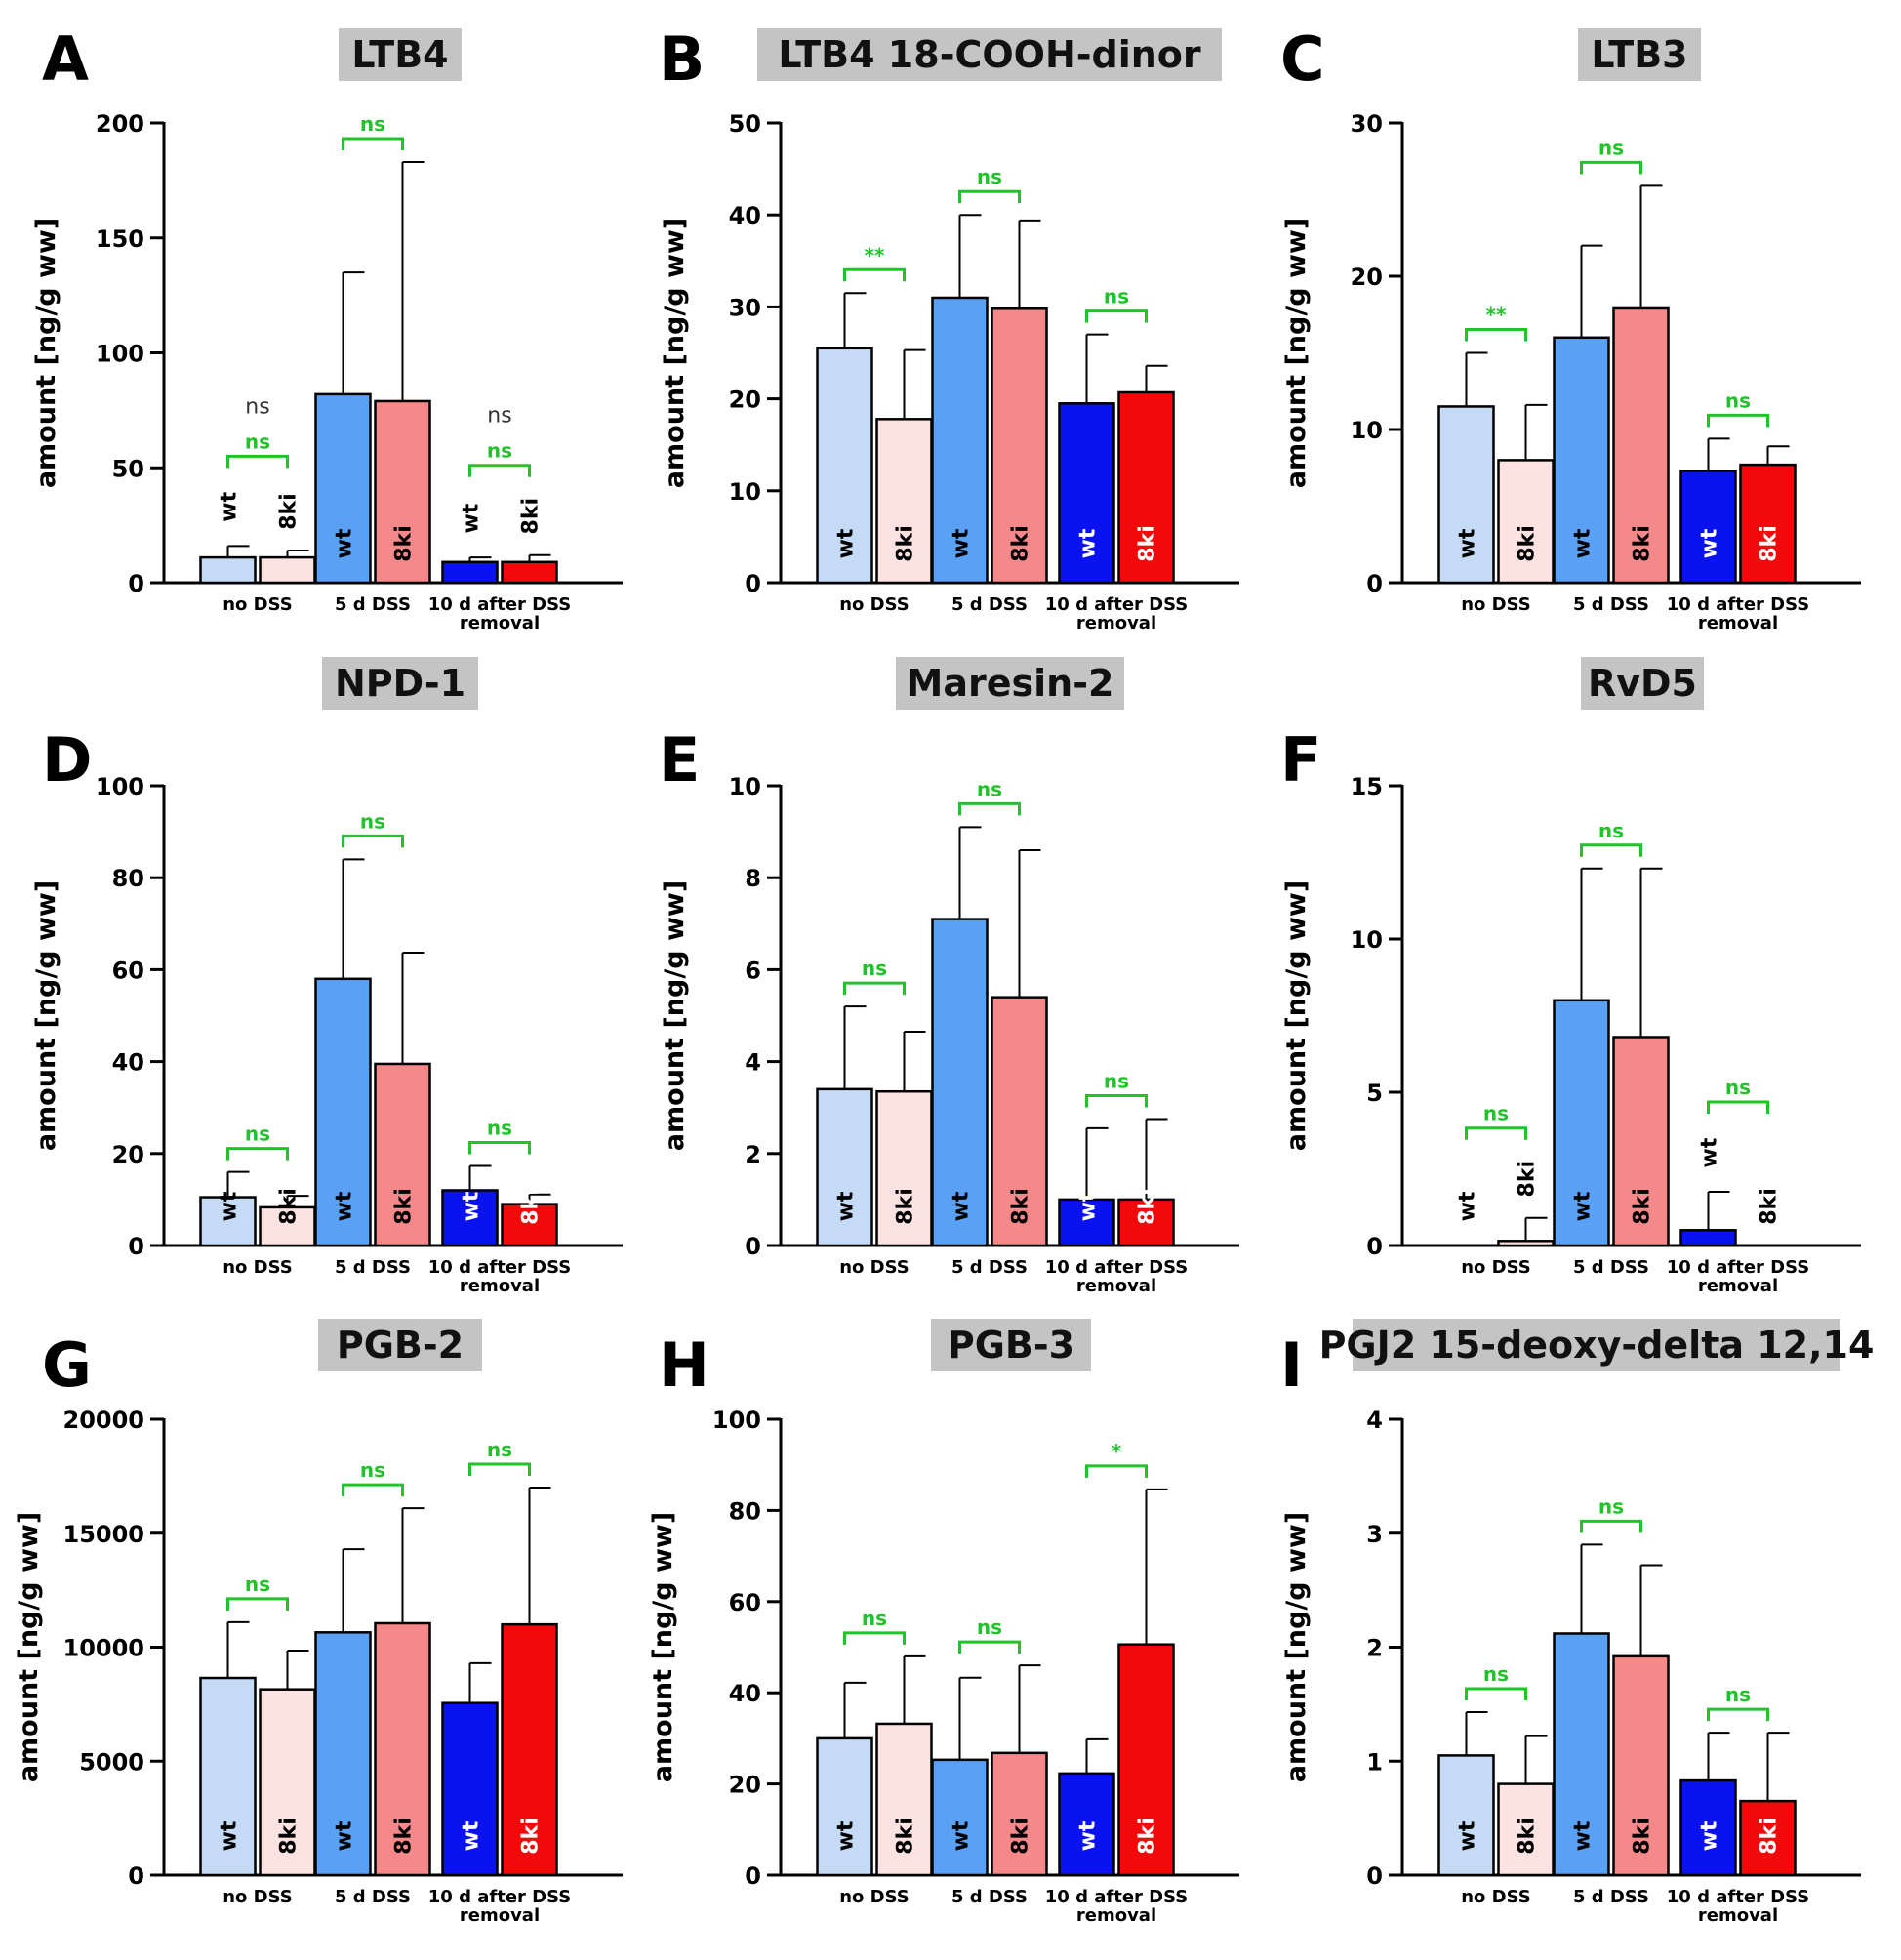 The width and height of the screenshot is (1901, 1960). I want to click on chart-a-sig-bracket, so click(257, 462).